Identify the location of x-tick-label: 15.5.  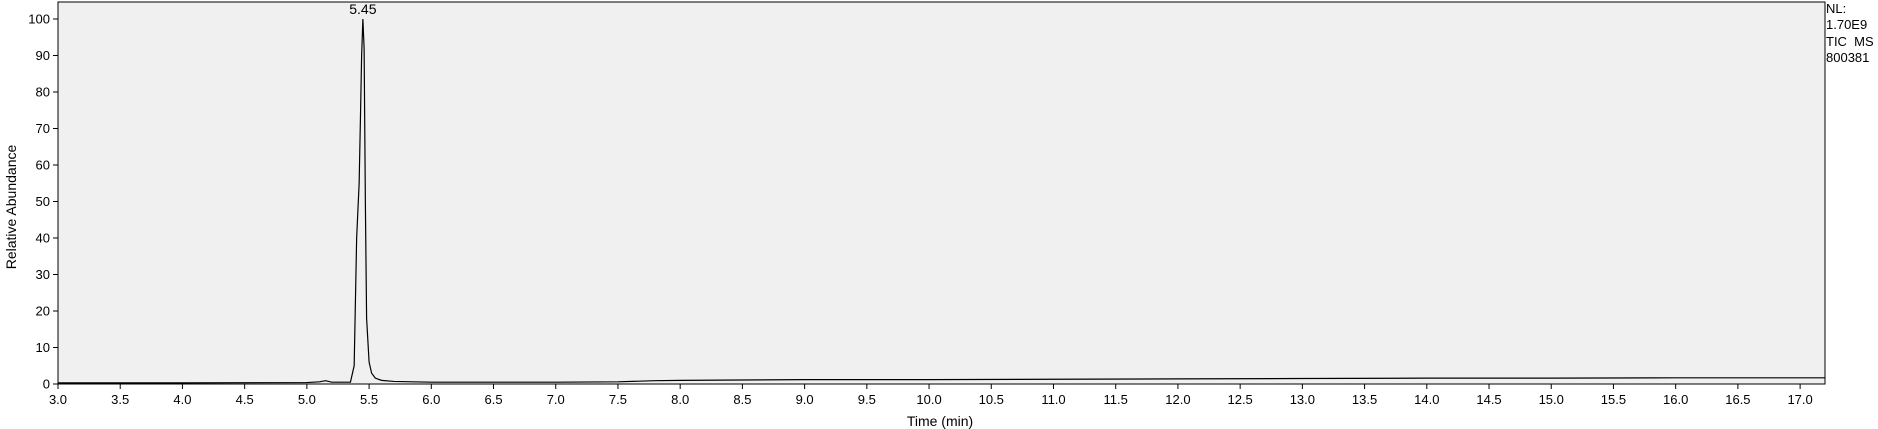
(1613, 399).